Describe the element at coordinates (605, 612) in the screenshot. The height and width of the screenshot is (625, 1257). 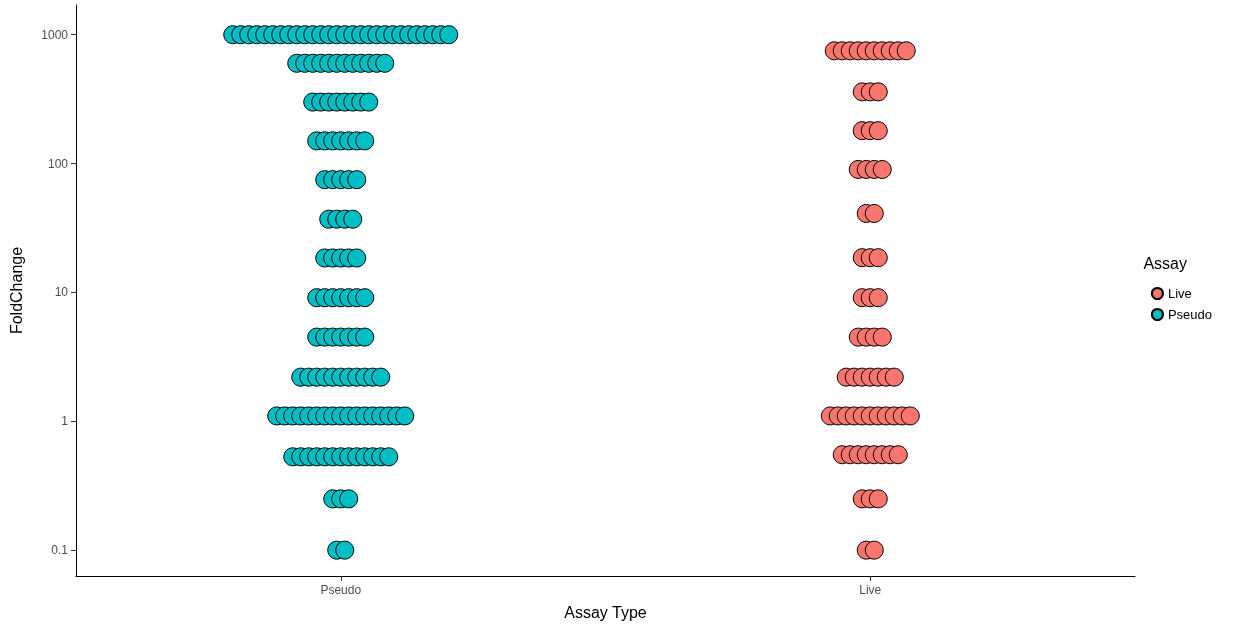
I see `x-axis-title: Assay Type` at that location.